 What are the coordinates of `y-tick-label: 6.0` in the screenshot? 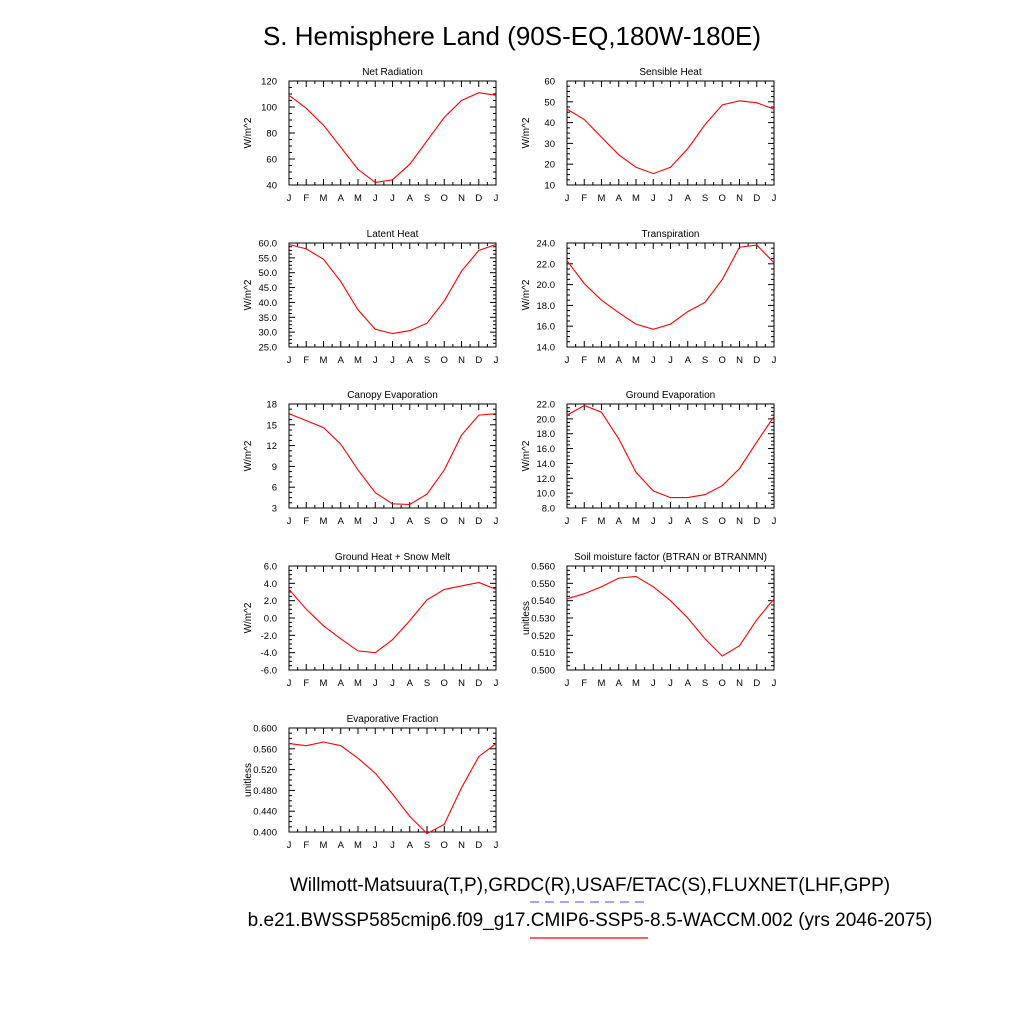 It's located at (270, 567).